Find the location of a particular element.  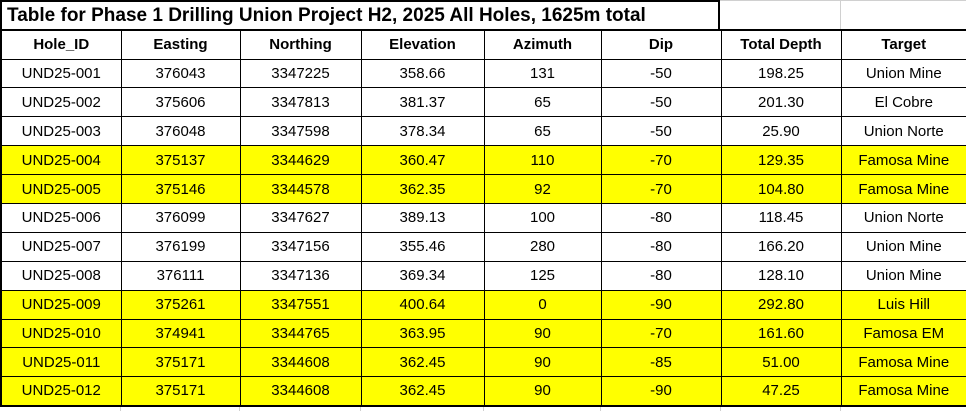

cell-total_depth: 51.00 is located at coordinates (781, 362).